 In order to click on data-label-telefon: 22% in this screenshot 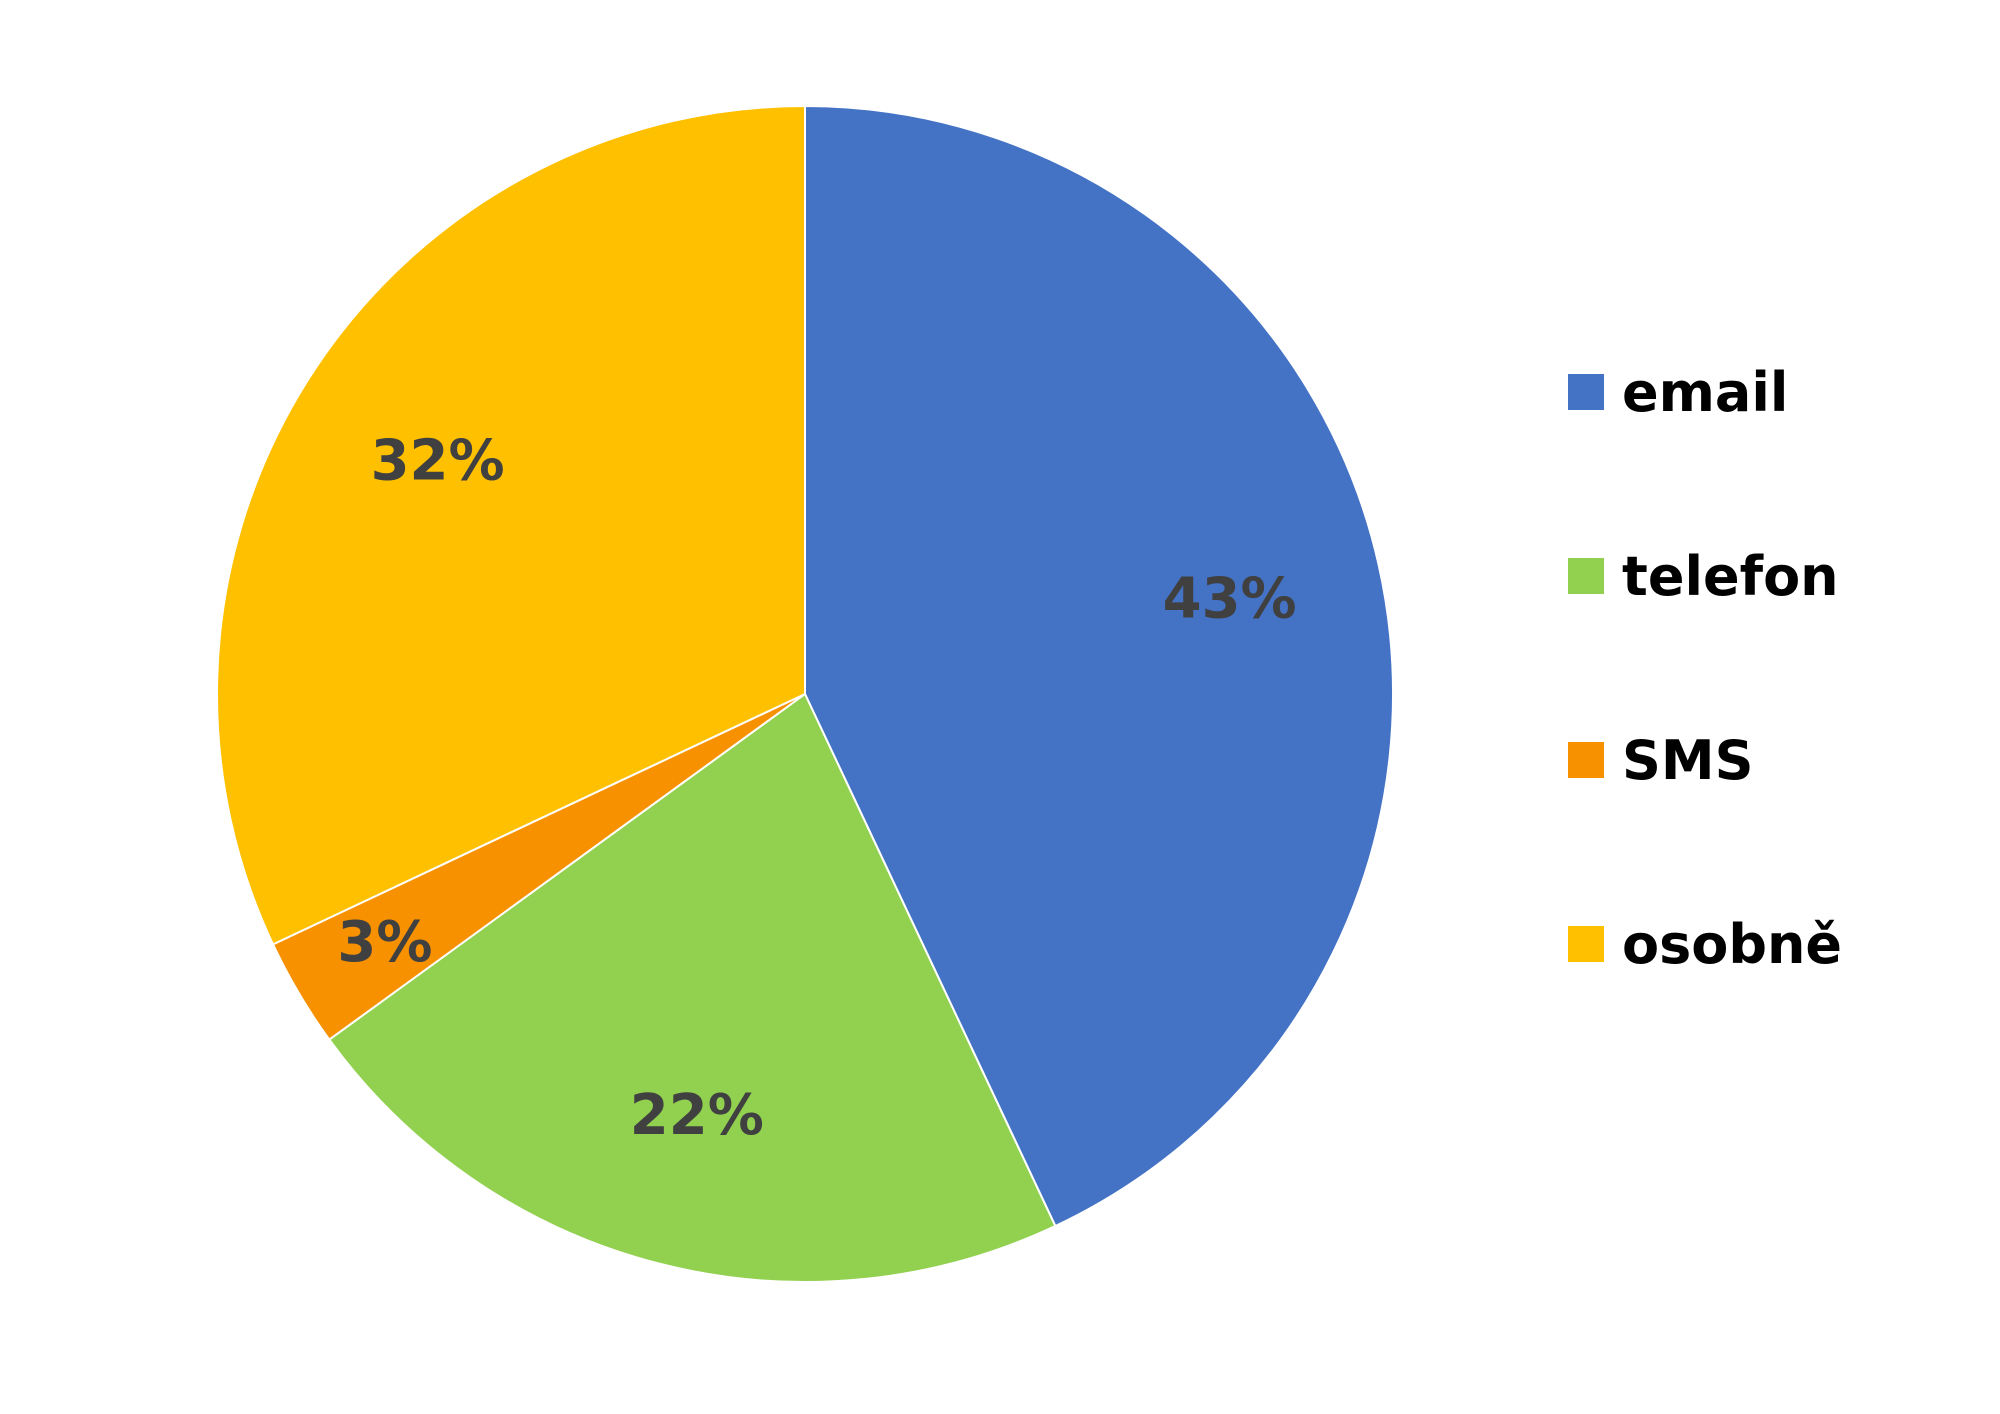, I will do `click(697, 1115)`.